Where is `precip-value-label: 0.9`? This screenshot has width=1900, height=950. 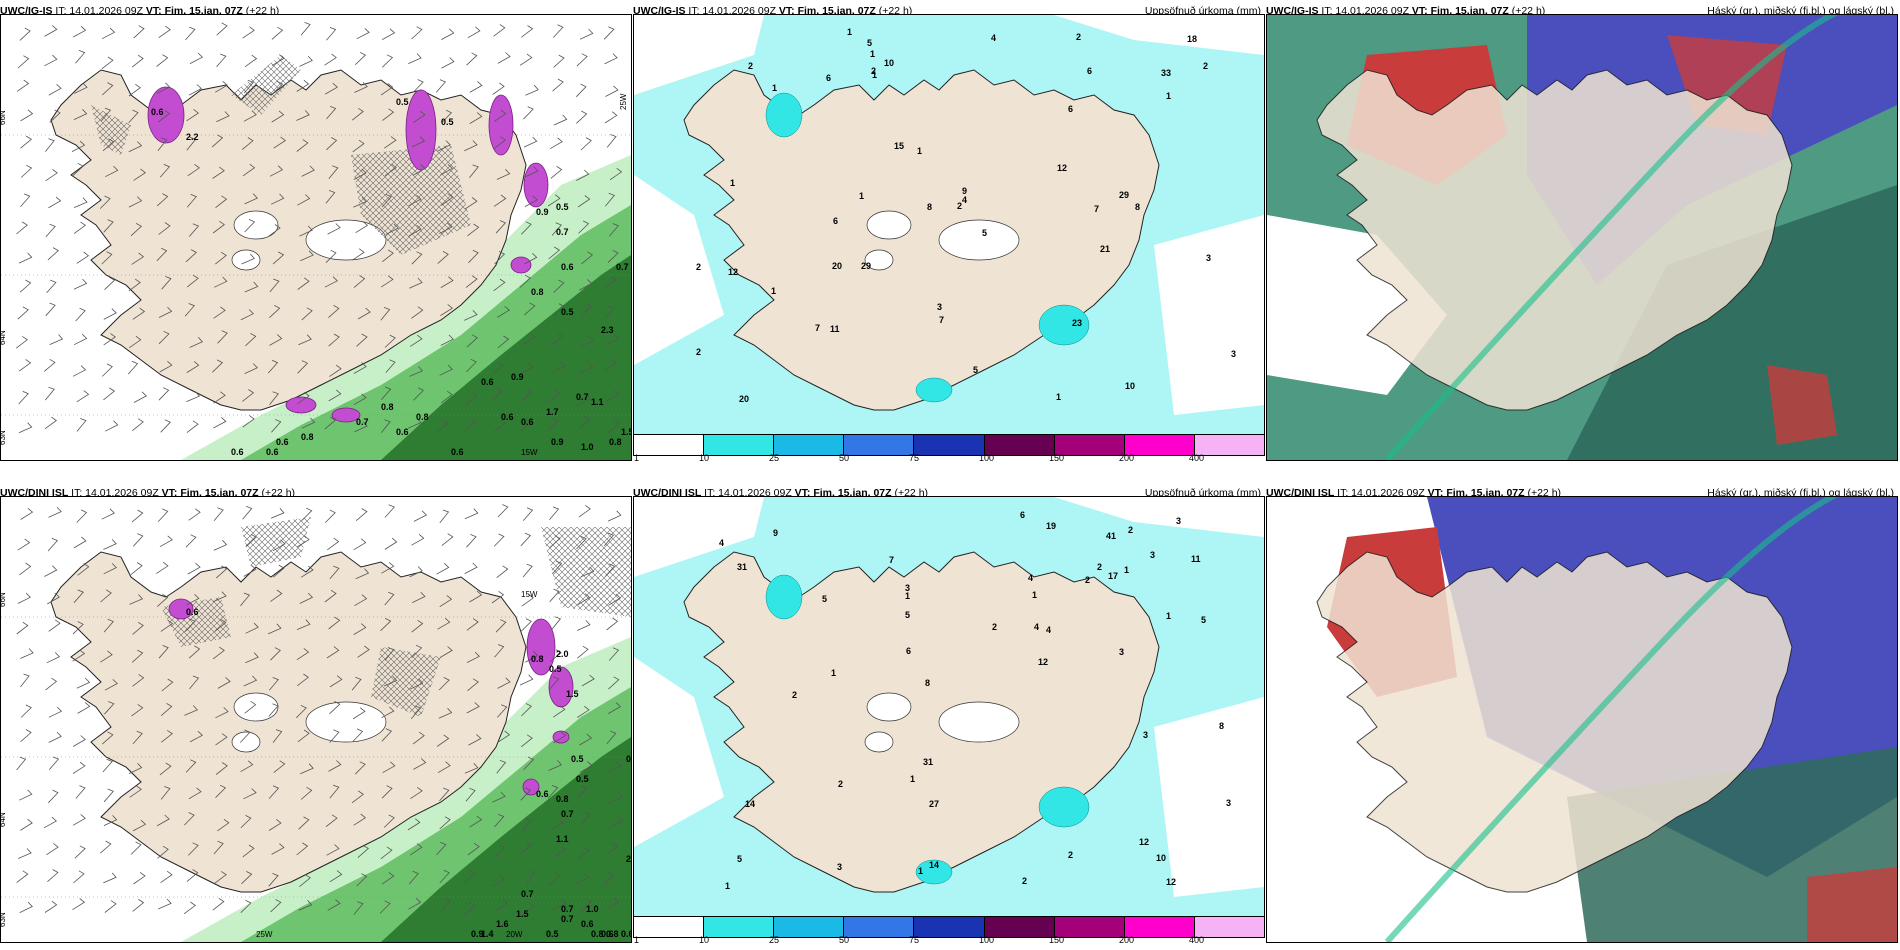 precip-value-label: 0.9 is located at coordinates (557, 442).